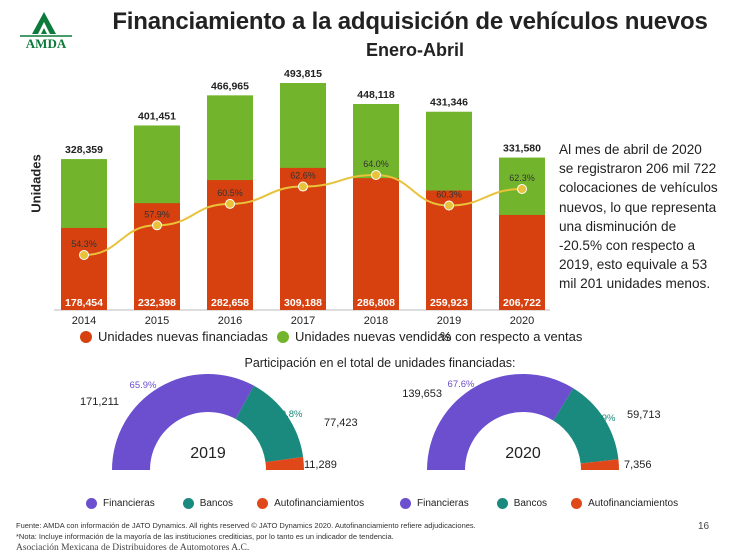 The height and width of the screenshot is (559, 729). Describe the element at coordinates (376, 321) in the screenshot. I see `x-tick-label: 2018` at that location.